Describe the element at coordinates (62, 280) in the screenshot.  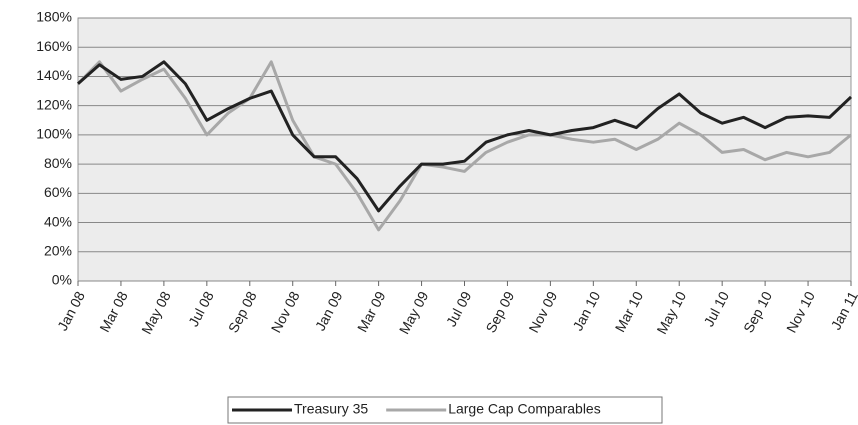
I see `y-tick-label: 0%` at that location.